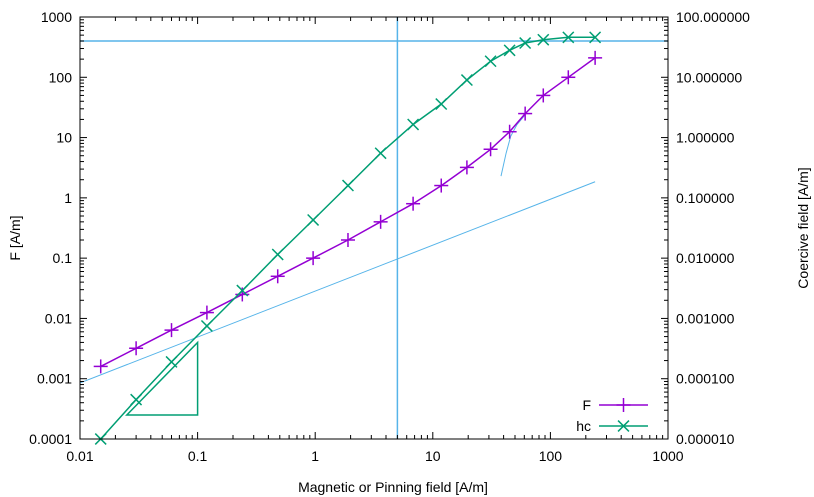  What do you see at coordinates (623, 415) in the screenshot?
I see `legend-samples` at bounding box center [623, 415].